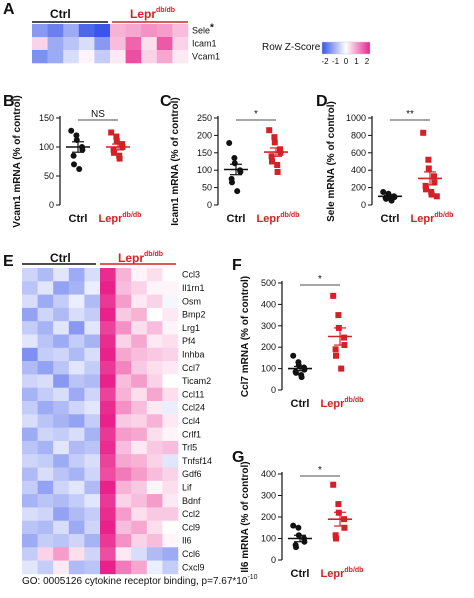 This screenshot has width=474, height=598. I want to click on panel-e-gene-label: Ccl11, so click(193, 394).